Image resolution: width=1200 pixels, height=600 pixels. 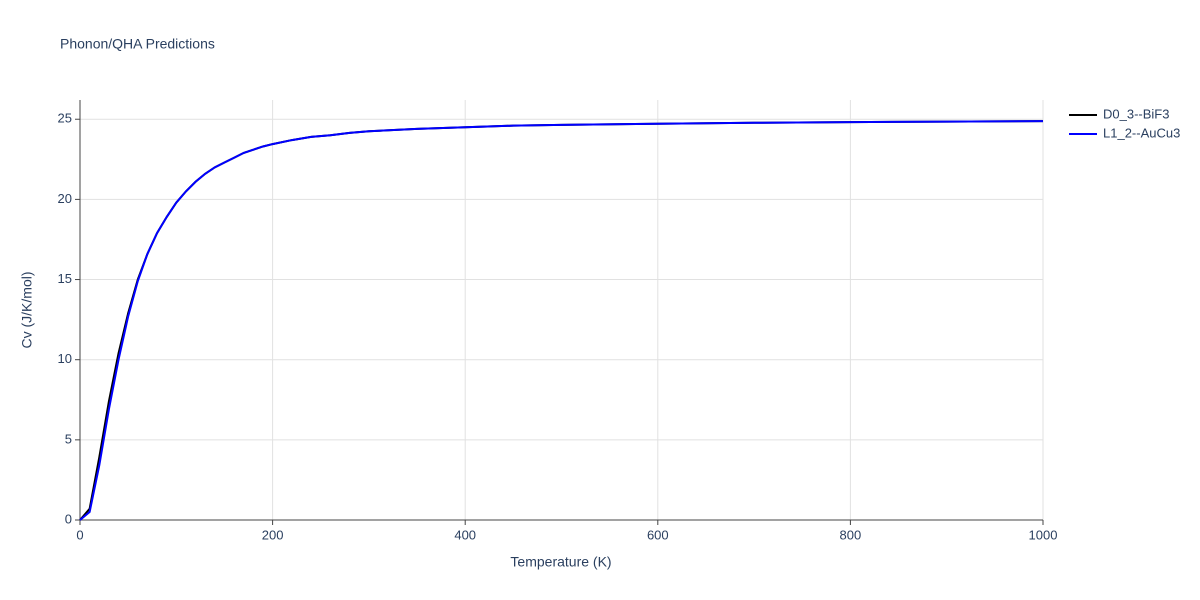 What do you see at coordinates (1043, 534) in the screenshot?
I see `x-tick-label: 1000` at bounding box center [1043, 534].